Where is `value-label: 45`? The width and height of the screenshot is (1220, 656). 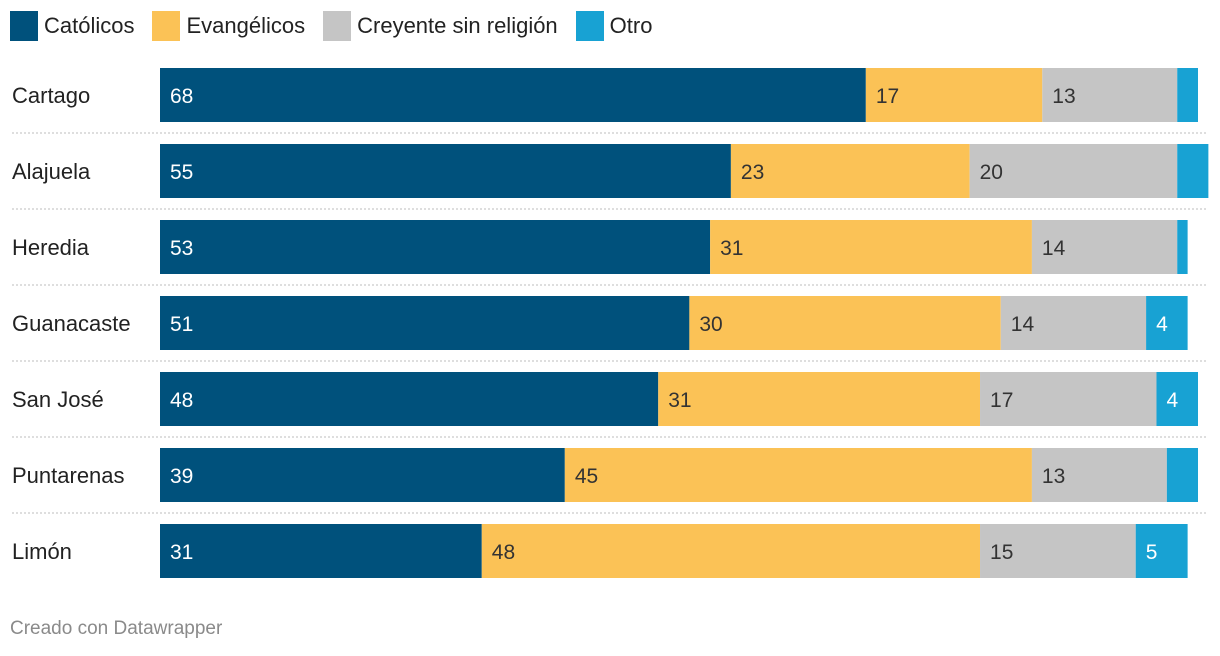 value-label: 45 is located at coordinates (586, 476).